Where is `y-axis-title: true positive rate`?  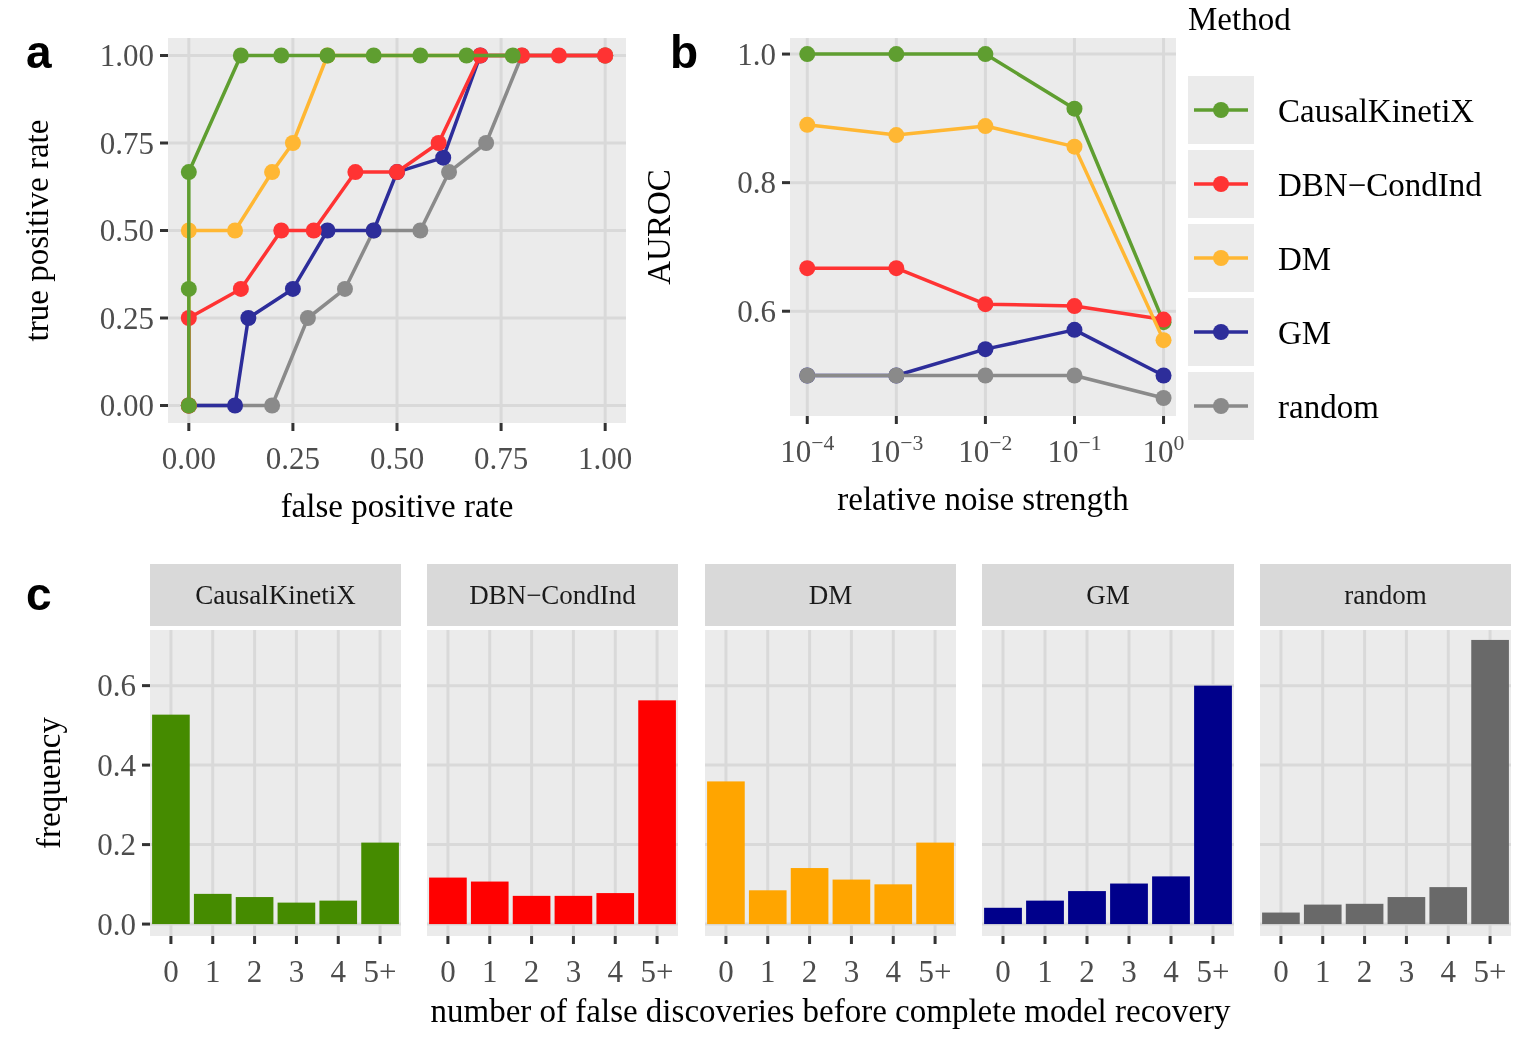
y-axis-title: true positive rate is located at coordinates (37, 230).